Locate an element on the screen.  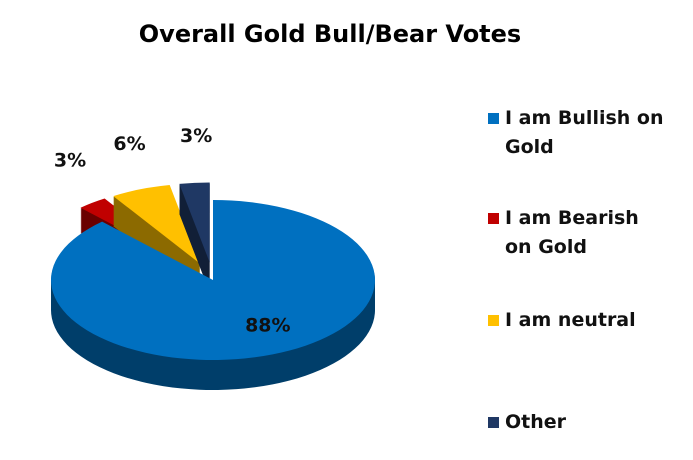
data-label: 6% is located at coordinates (129, 144).